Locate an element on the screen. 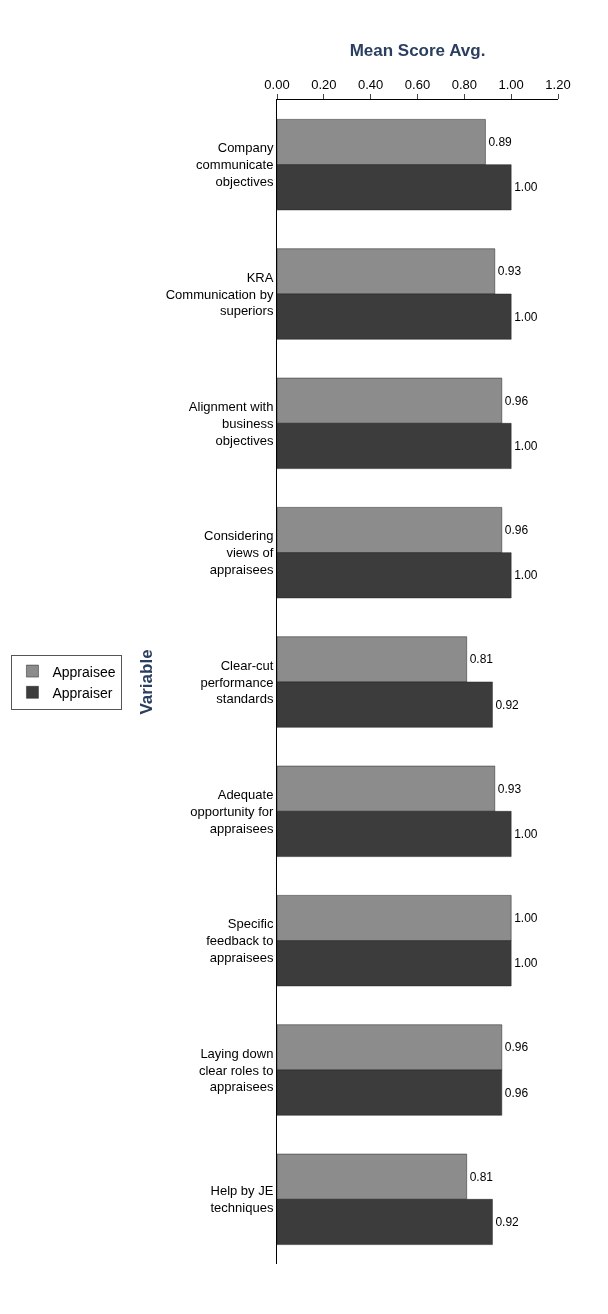  y-axis-title: Variable is located at coordinates (147, 682).